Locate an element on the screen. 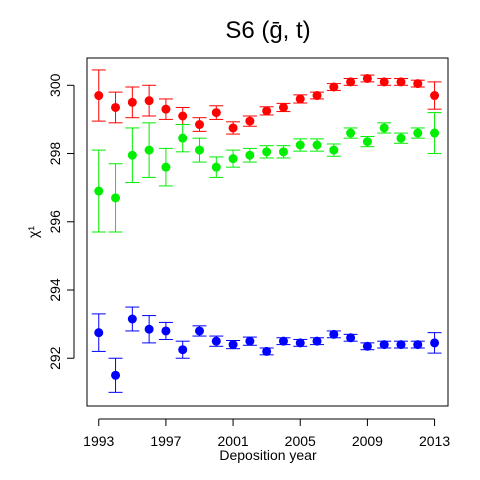 The image size is (480, 480). x-axis: 1993 1997 2001 2005 2009 2013 is located at coordinates (266, 433).